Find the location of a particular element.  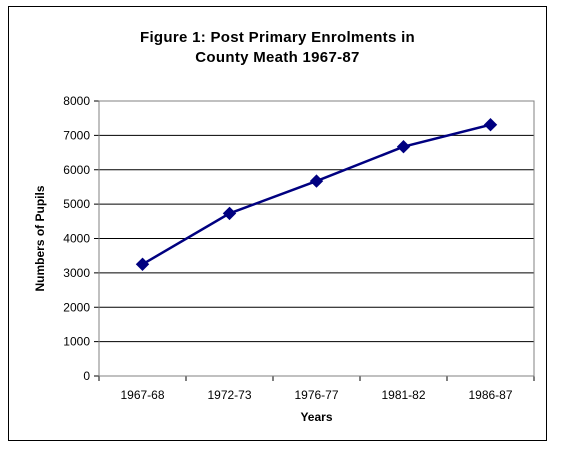

y-axis-label: Numbers of Pupils is located at coordinates (40, 238).